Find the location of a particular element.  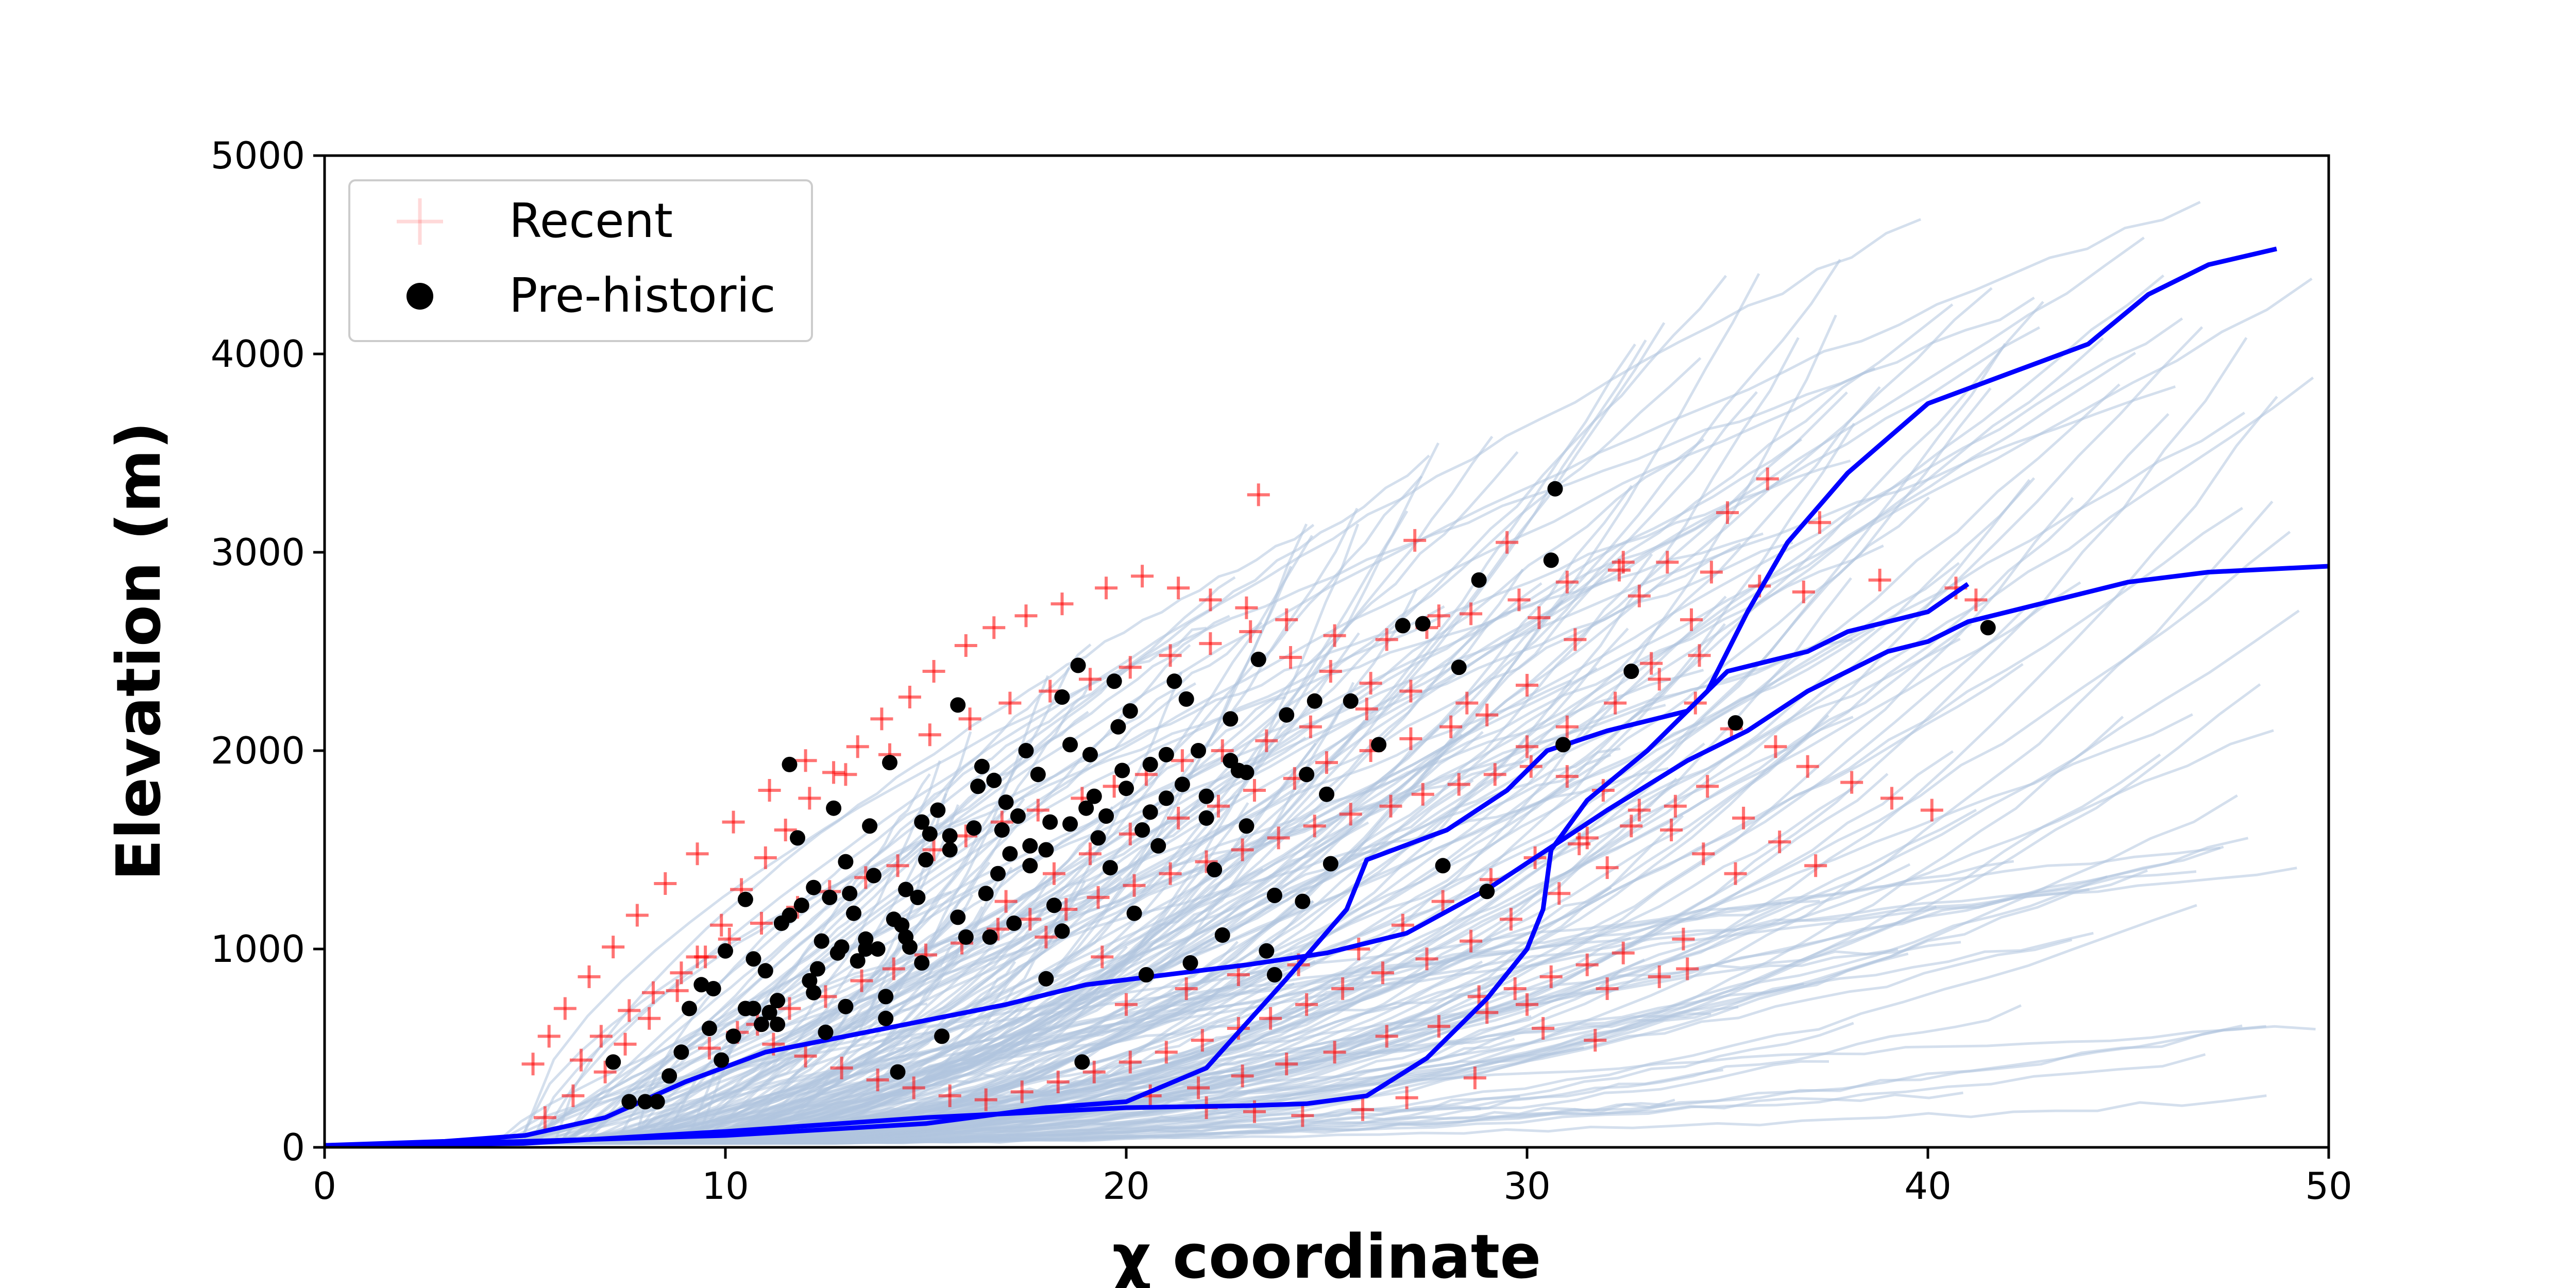

legend-recent-marker is located at coordinates (420, 221).